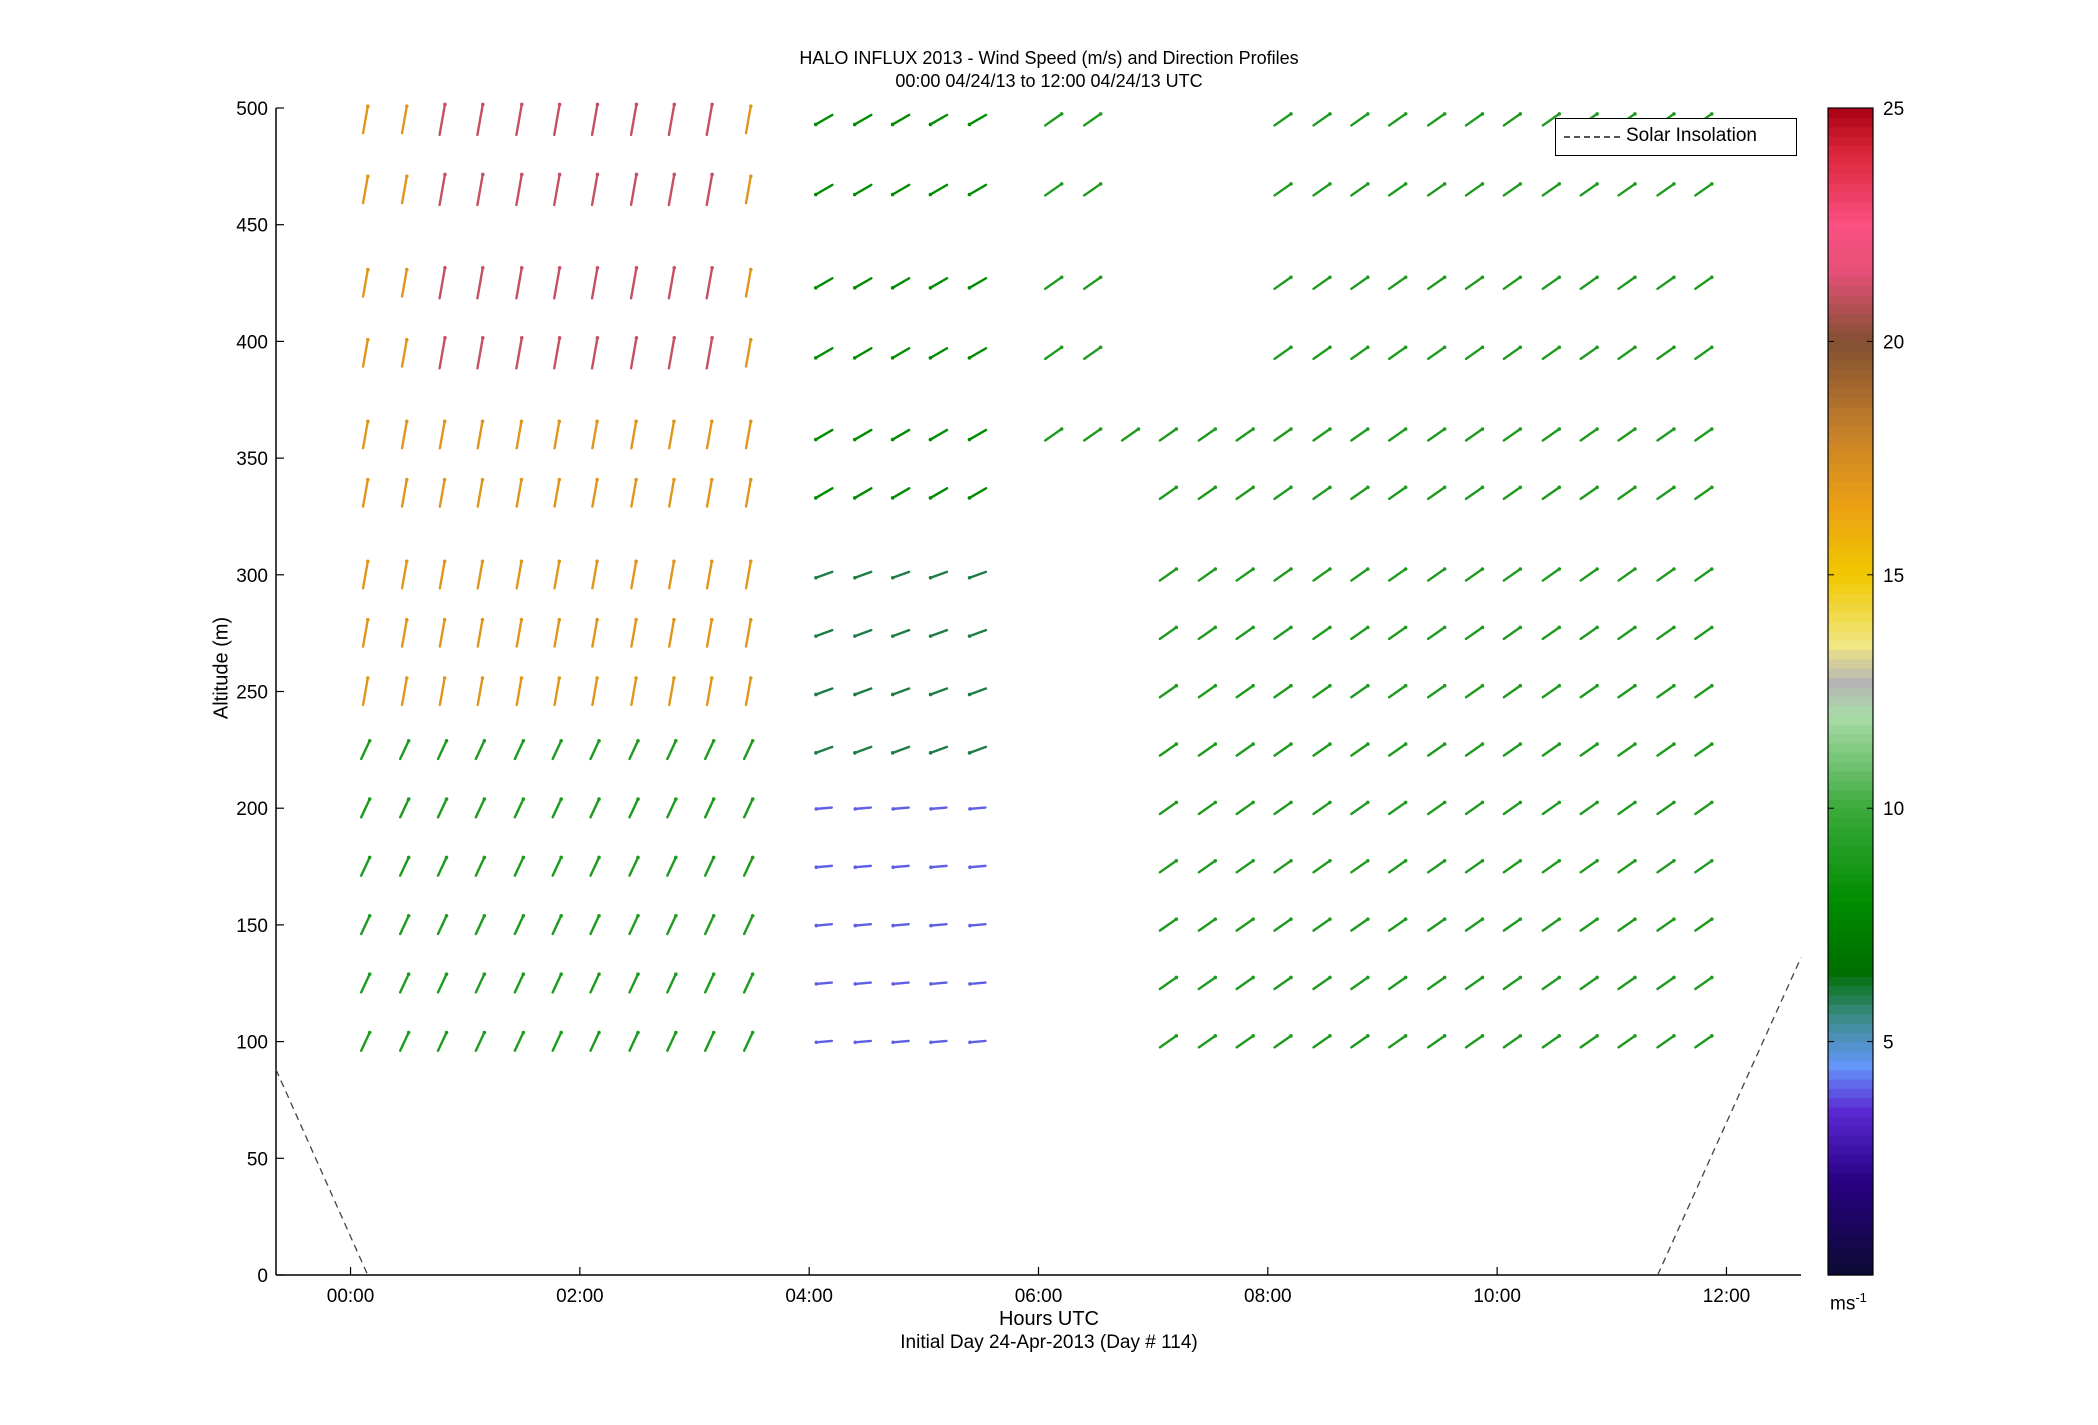 The height and width of the screenshot is (1425, 2098). Describe the element at coordinates (1729, 1116) in the screenshot. I see `solar-insolation-line-right` at that location.